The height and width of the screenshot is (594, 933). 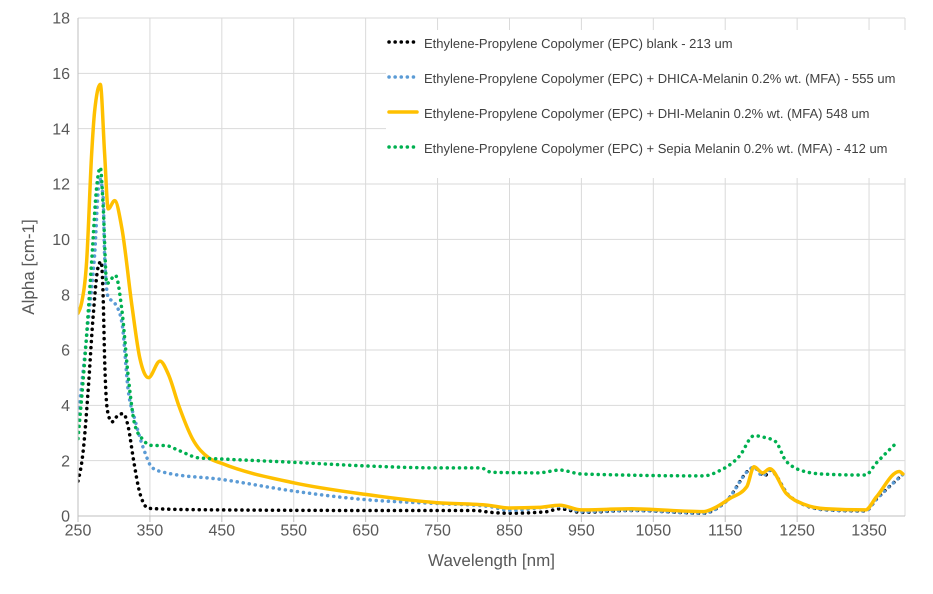 I want to click on y-tick-label: 14, so click(x=61, y=129).